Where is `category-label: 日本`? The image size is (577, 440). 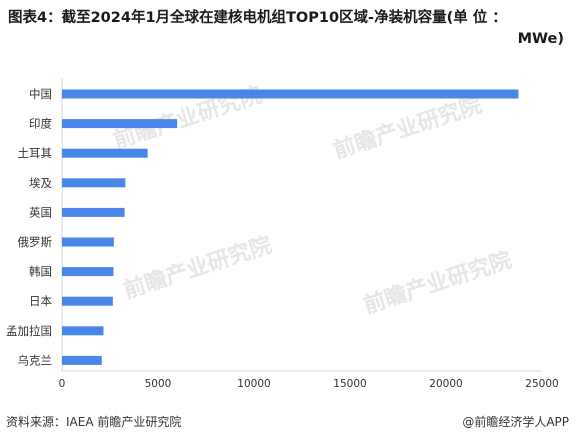
category-label: 日本 is located at coordinates (40, 301).